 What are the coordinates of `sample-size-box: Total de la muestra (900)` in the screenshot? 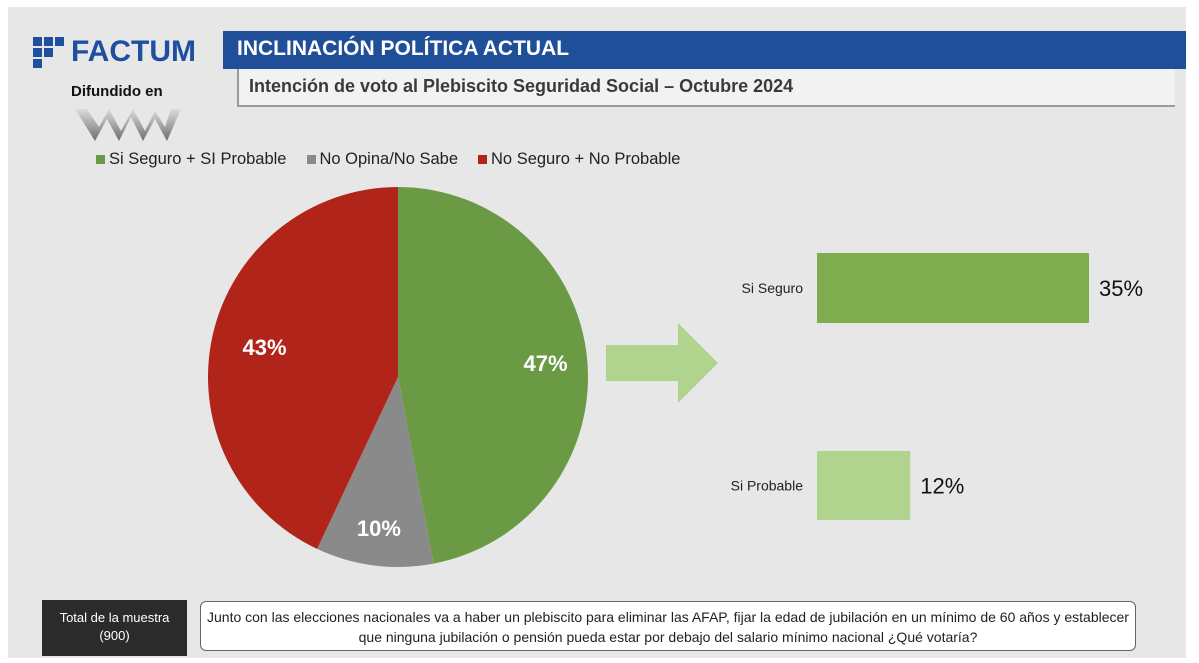 It's located at (114, 628).